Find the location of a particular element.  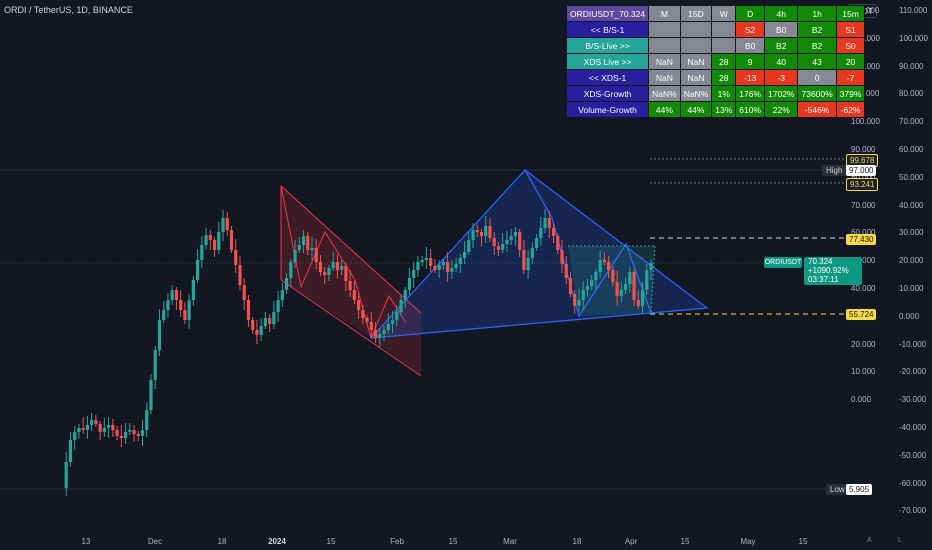

table-row-label: << XDS-1 is located at coordinates (607, 77).